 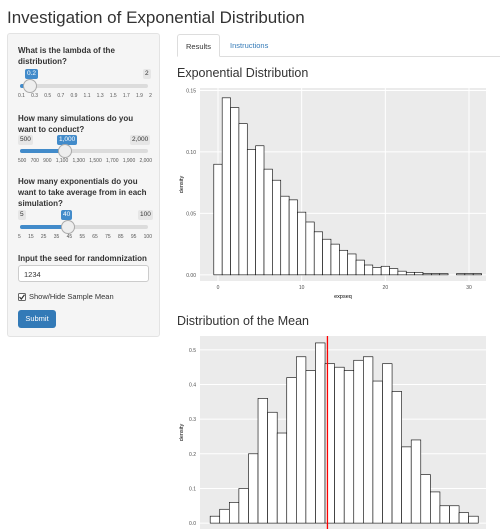 I want to click on slider-tick-label: 1.9, so click(x=139, y=96).